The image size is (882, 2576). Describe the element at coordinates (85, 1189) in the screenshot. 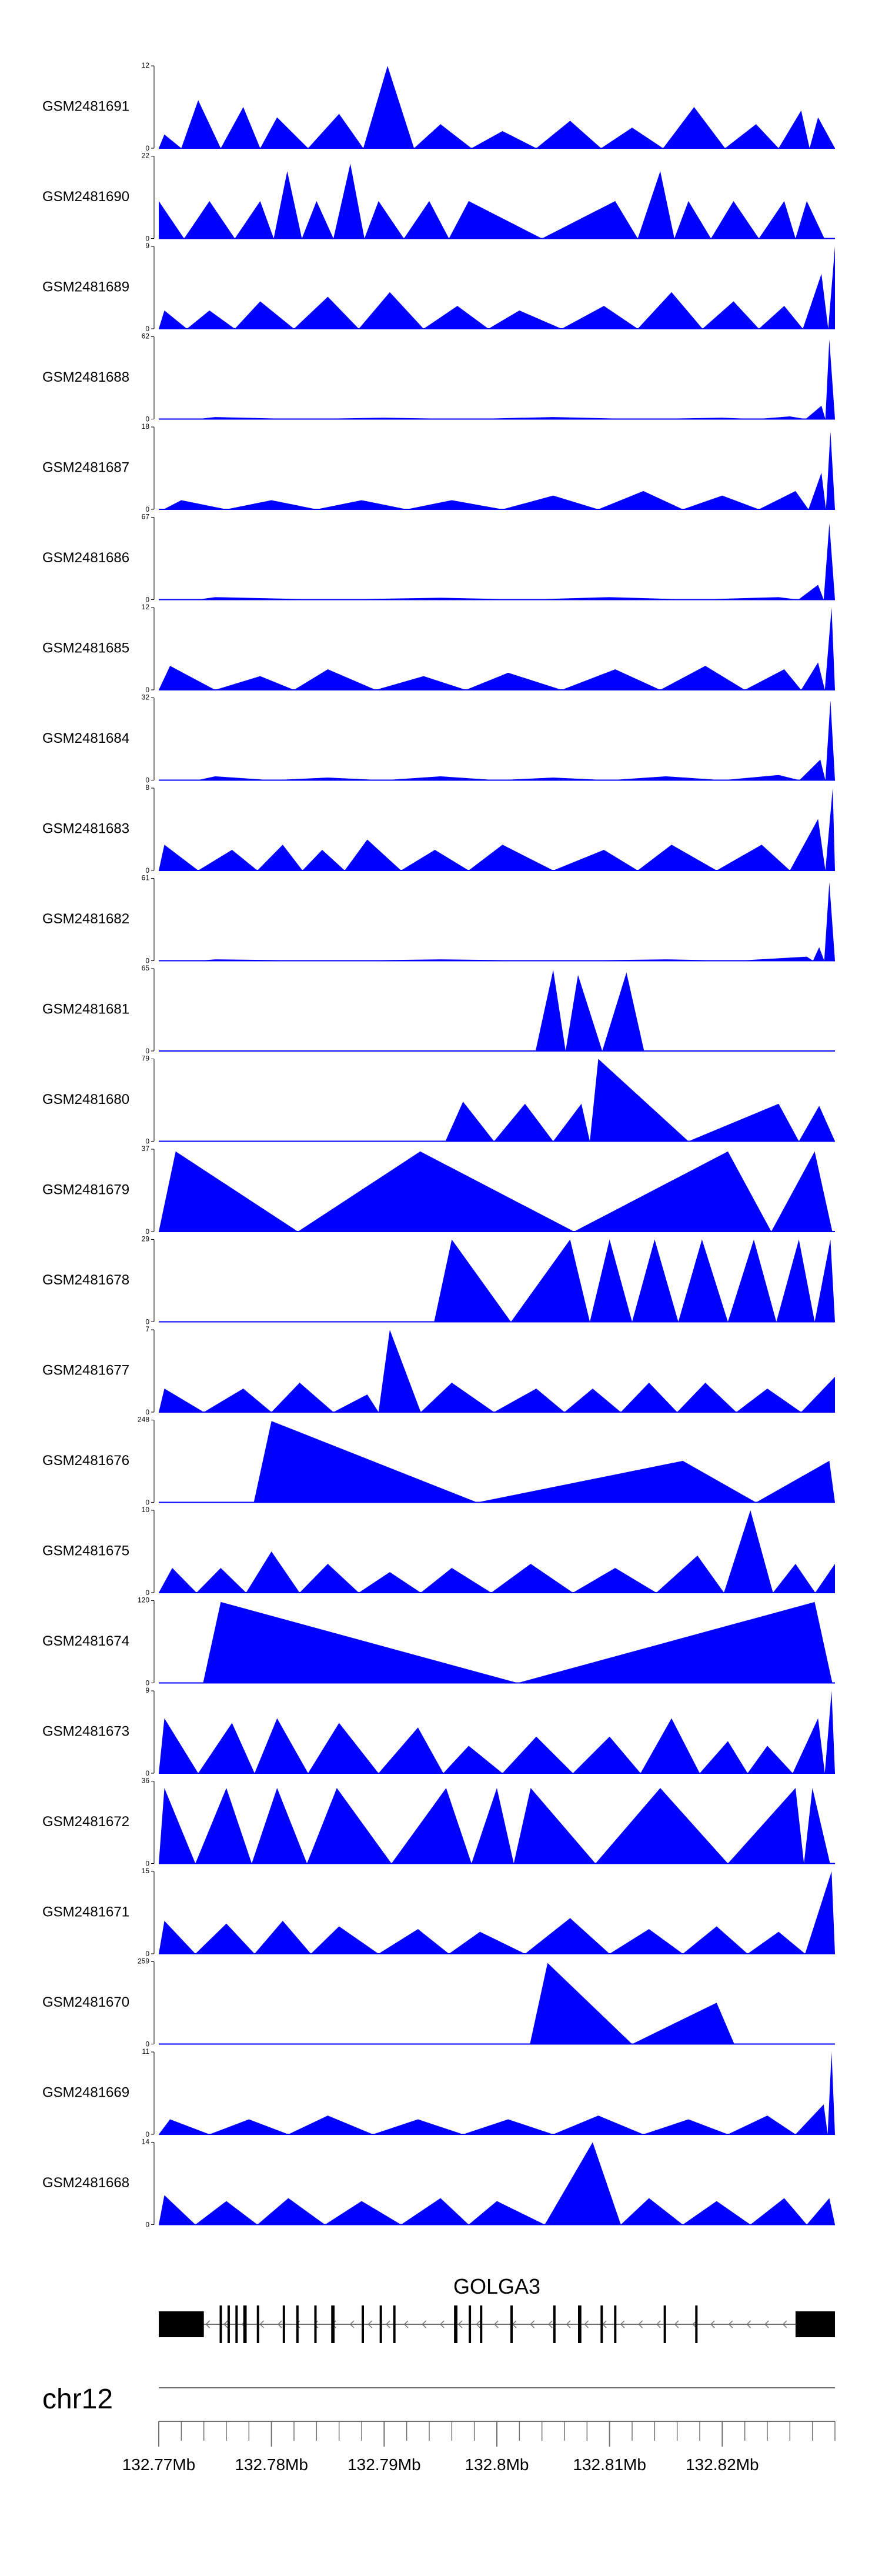

I see `track-label: GSM2481679` at that location.